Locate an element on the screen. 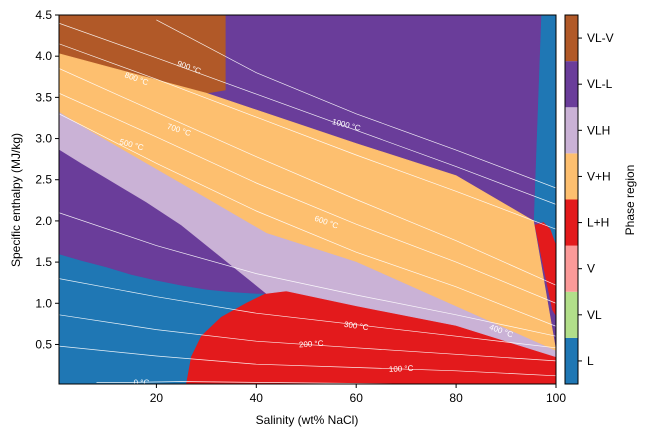 The image size is (649, 438). colorbar-swatch-l-h is located at coordinates (571, 222).